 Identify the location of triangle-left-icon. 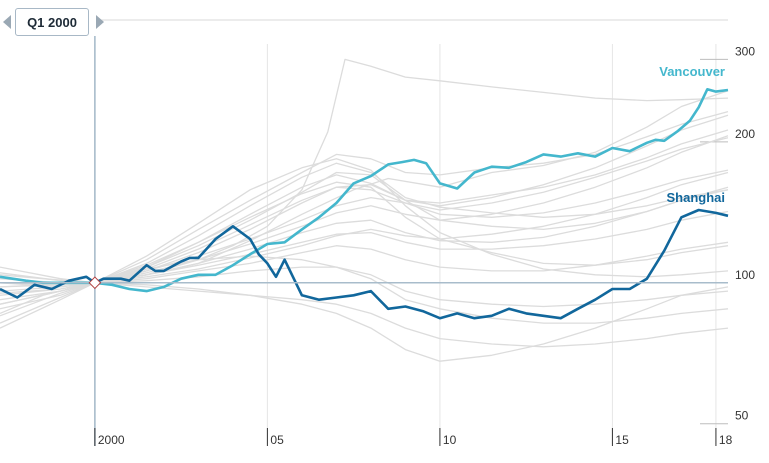
(7, 22).